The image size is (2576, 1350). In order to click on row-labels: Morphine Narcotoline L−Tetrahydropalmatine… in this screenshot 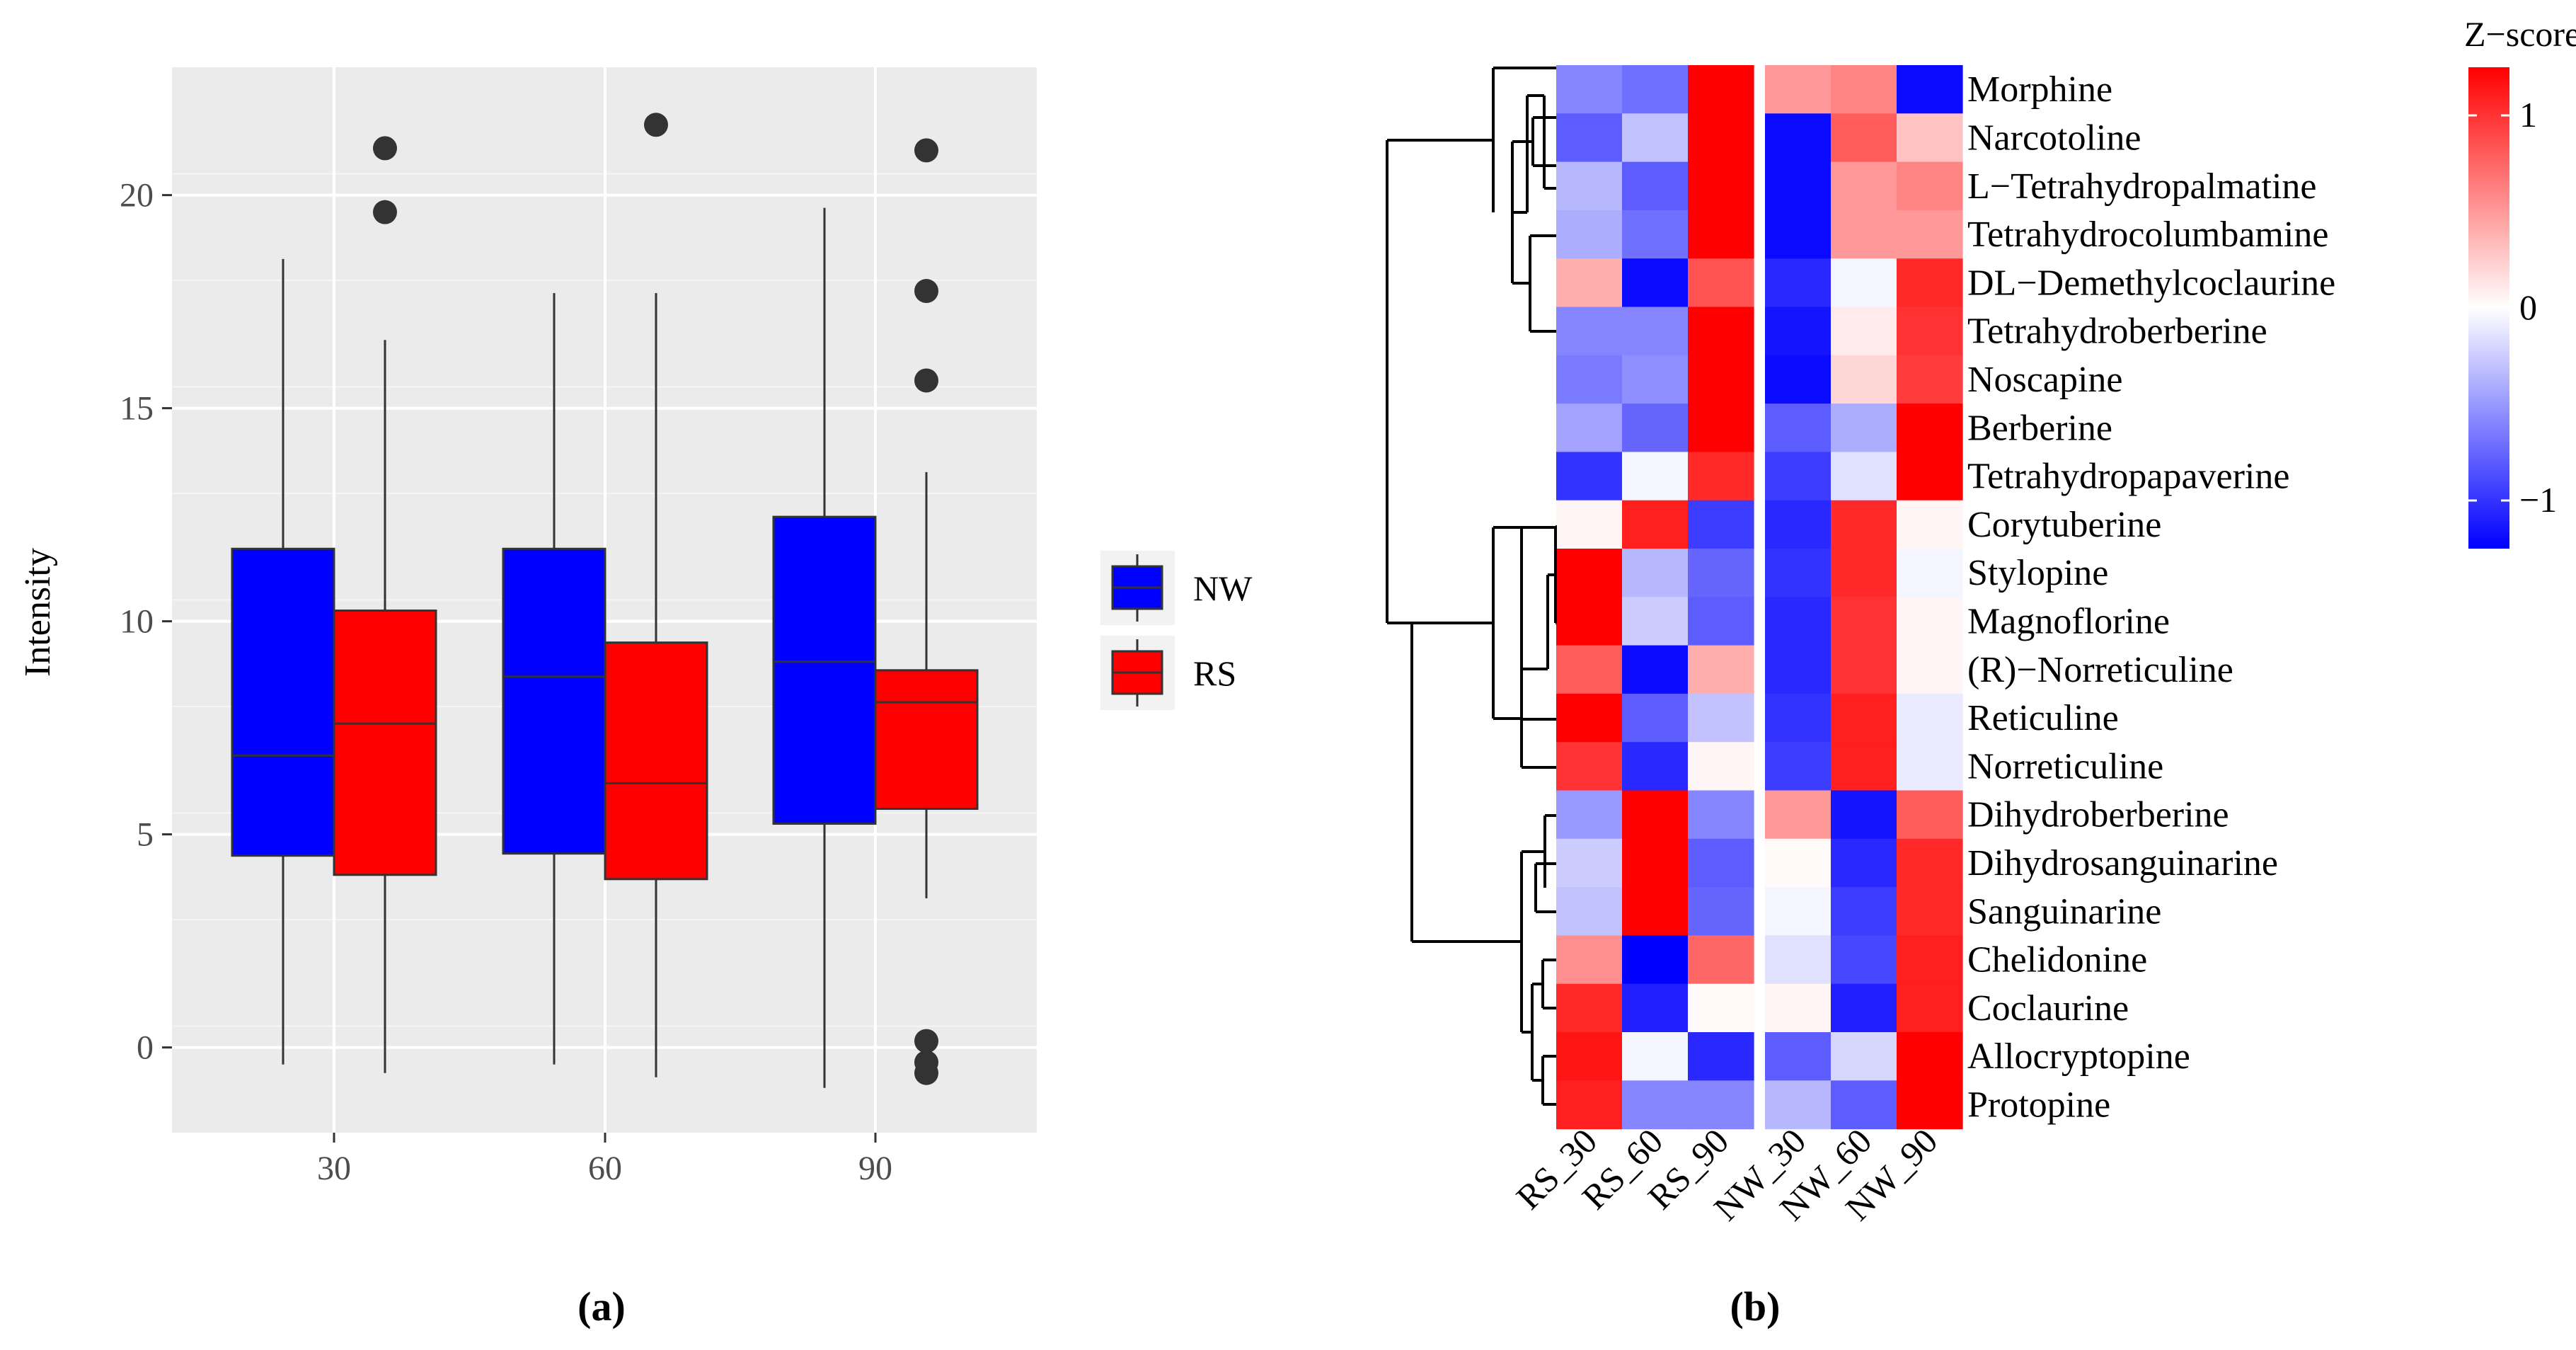, I will do `click(2151, 597)`.